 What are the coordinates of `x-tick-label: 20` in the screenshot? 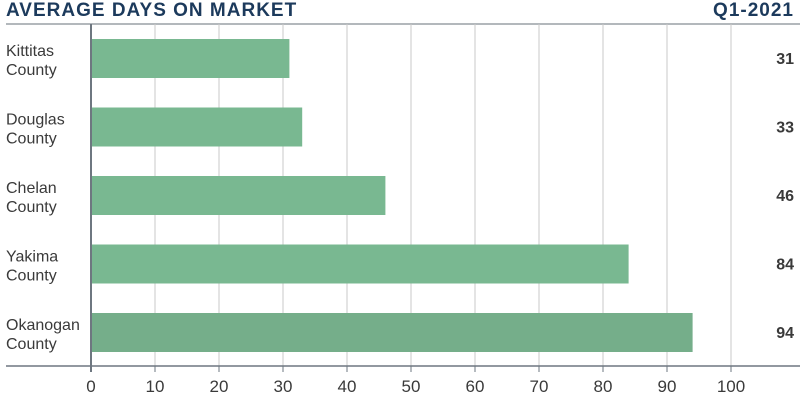 It's located at (219, 386).